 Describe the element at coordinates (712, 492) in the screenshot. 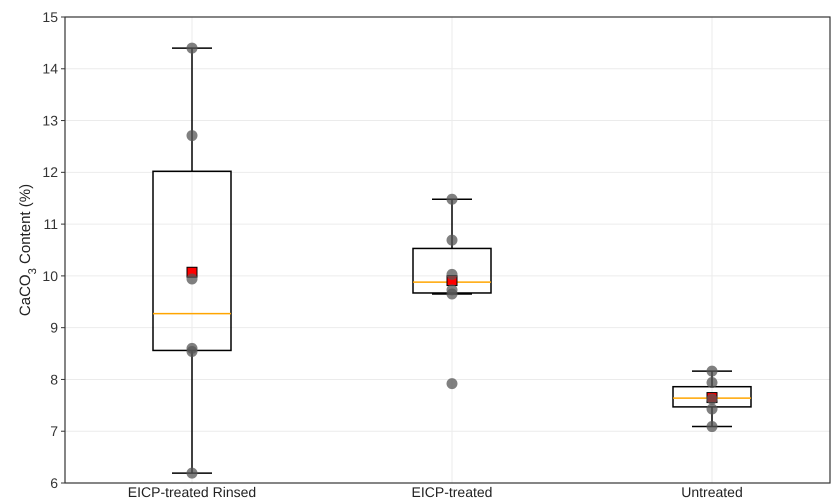

I see `x-tick-label: Untreated` at that location.